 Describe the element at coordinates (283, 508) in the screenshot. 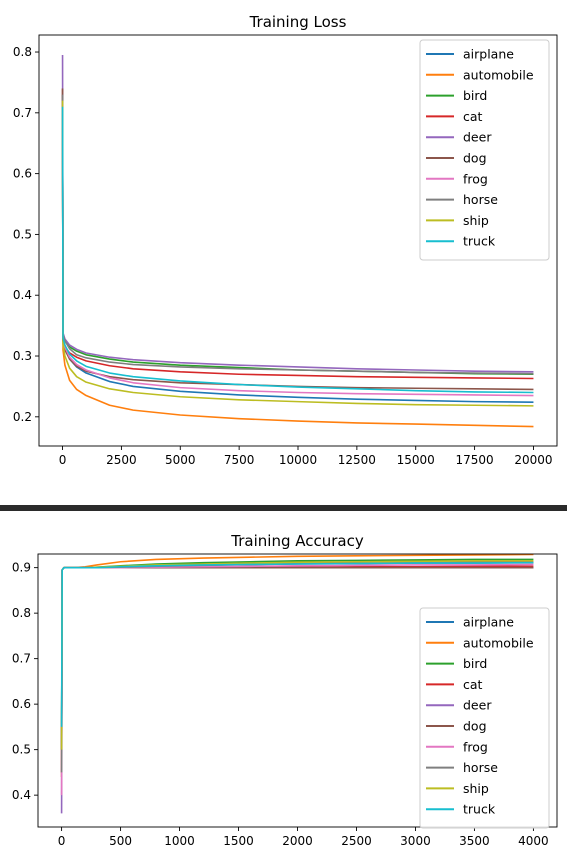

I see `panel-divider` at that location.